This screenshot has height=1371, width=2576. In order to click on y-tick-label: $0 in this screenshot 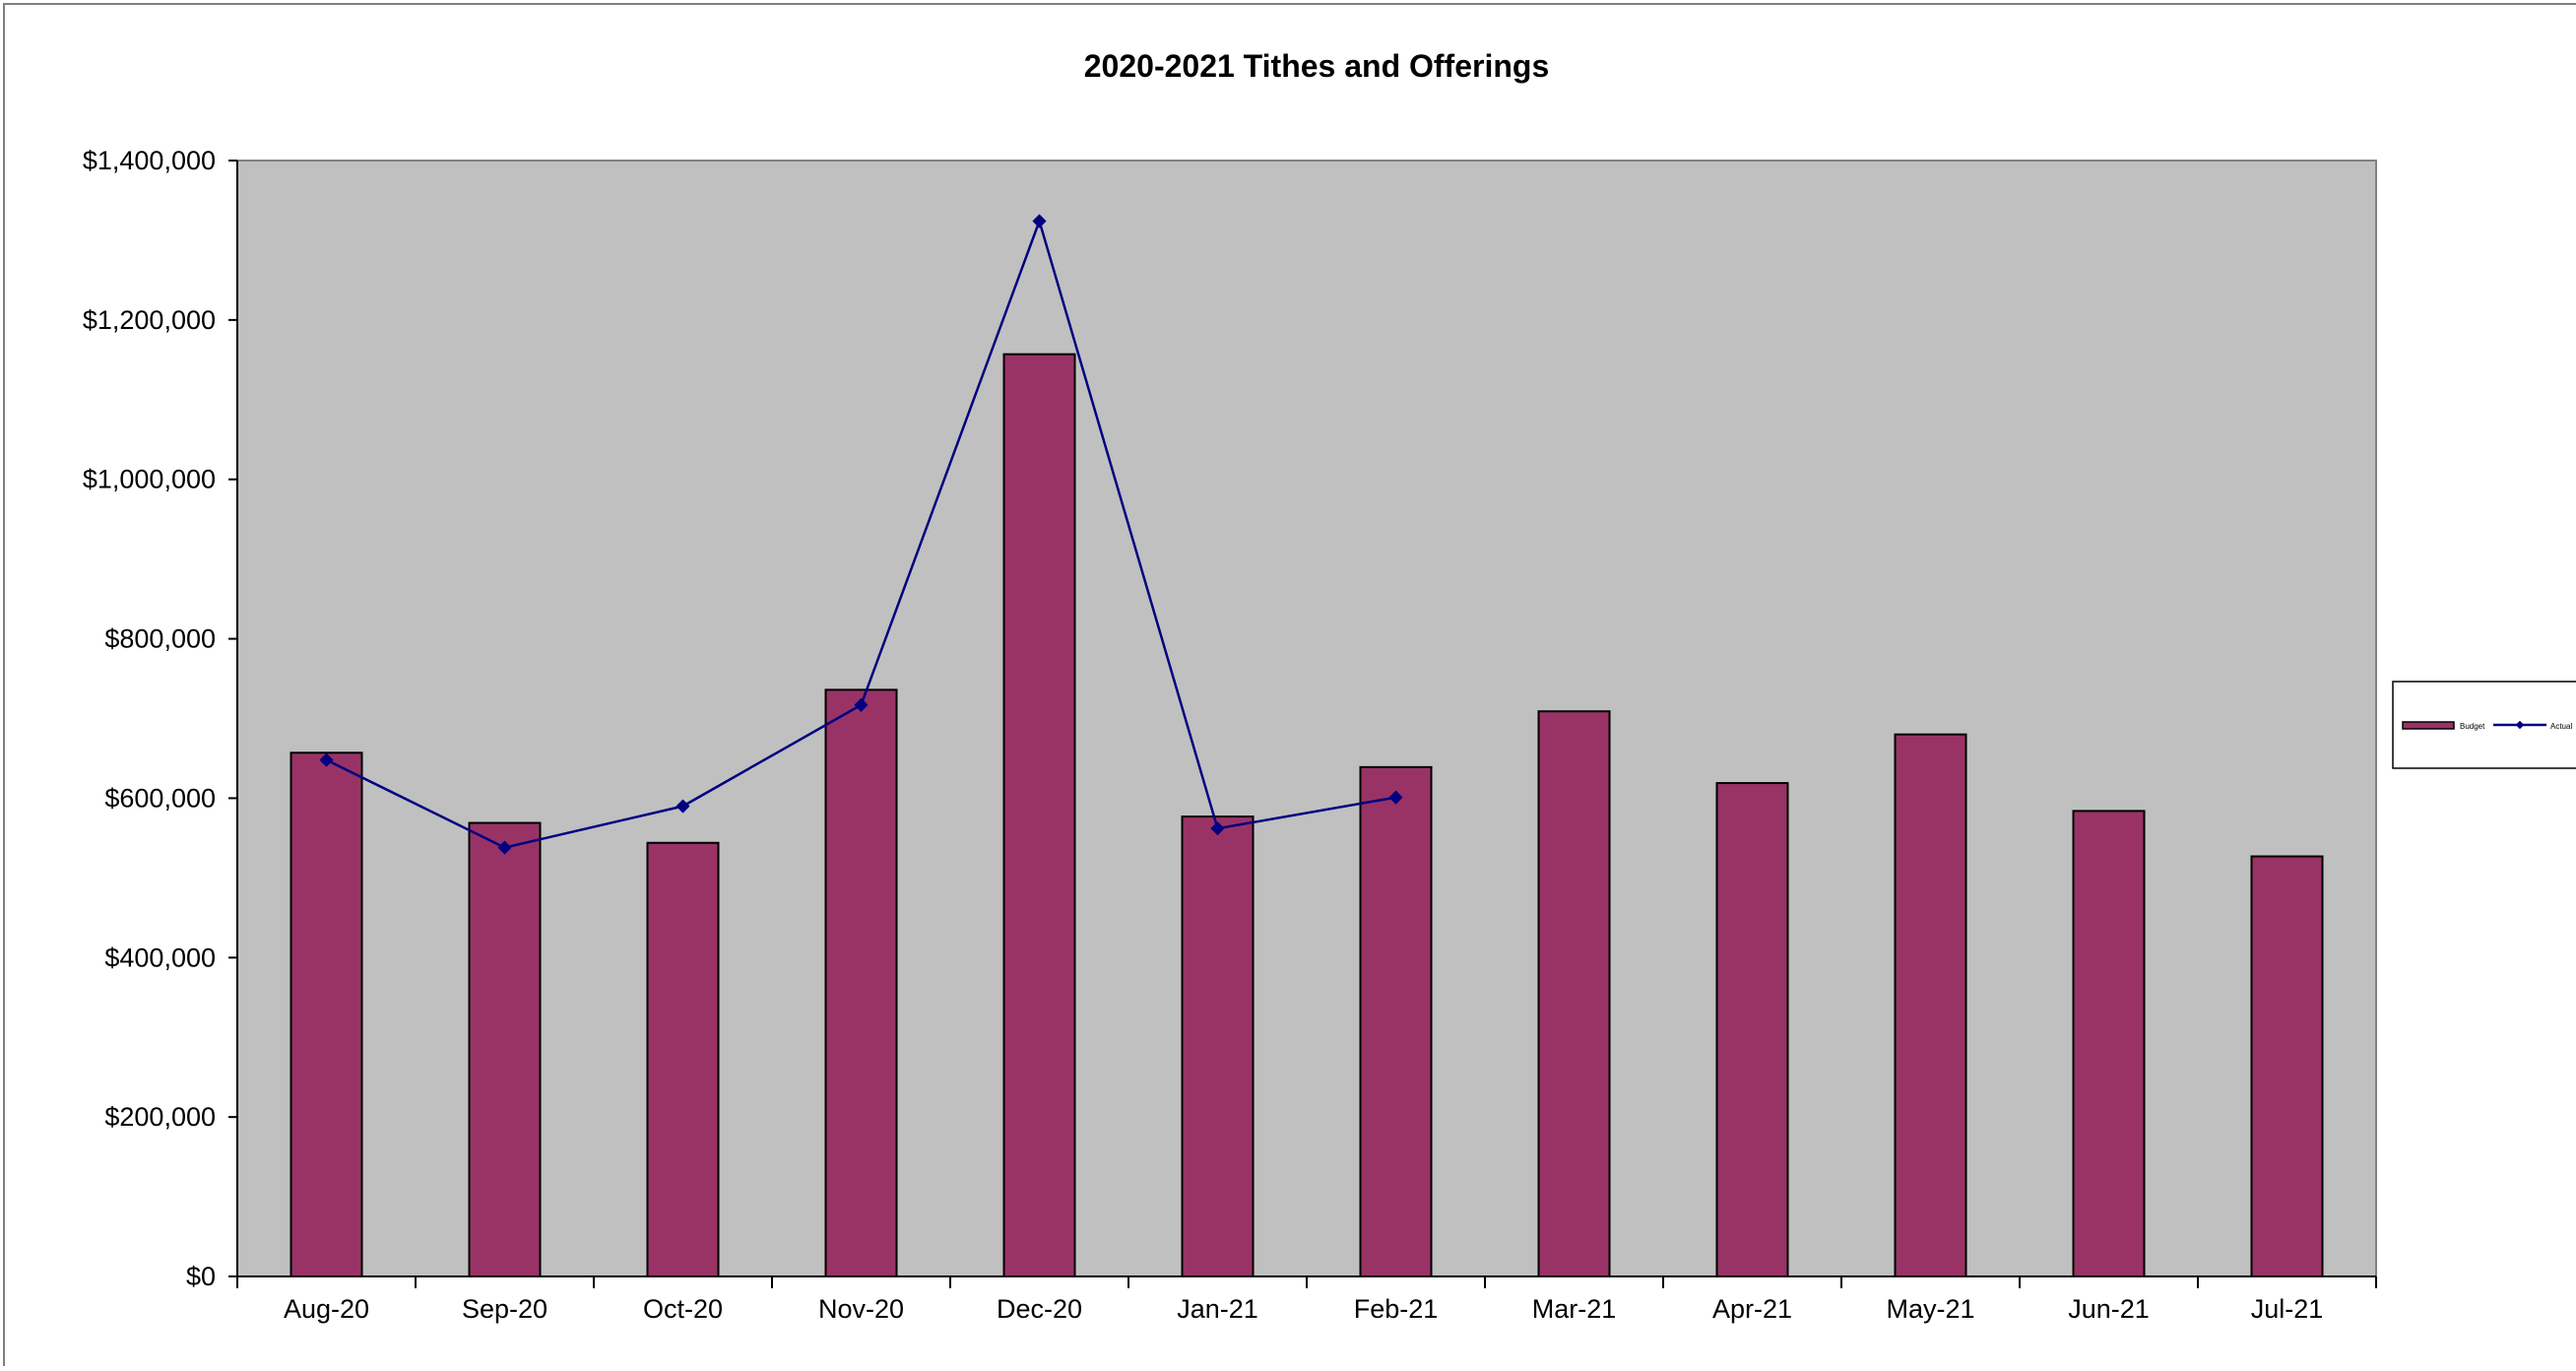, I will do `click(201, 1276)`.